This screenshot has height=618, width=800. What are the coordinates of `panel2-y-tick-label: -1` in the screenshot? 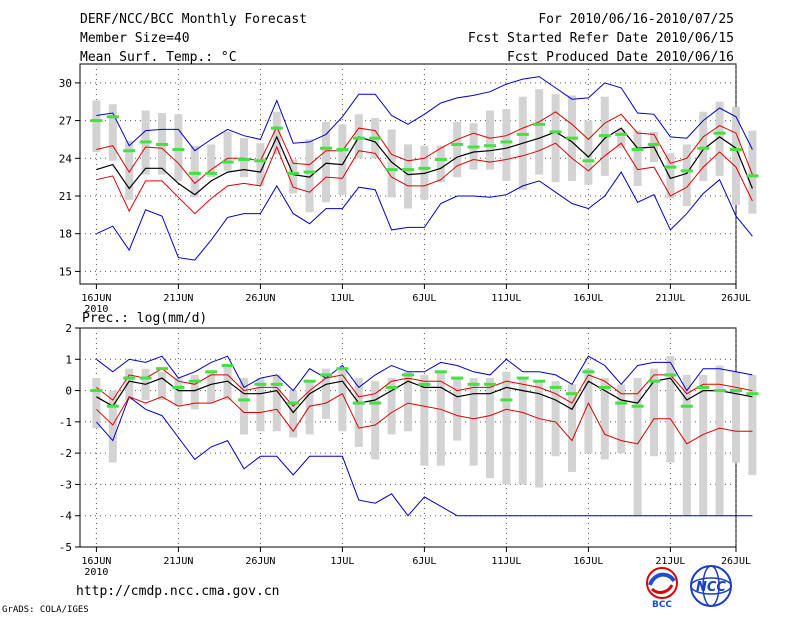 It's located at (65, 422).